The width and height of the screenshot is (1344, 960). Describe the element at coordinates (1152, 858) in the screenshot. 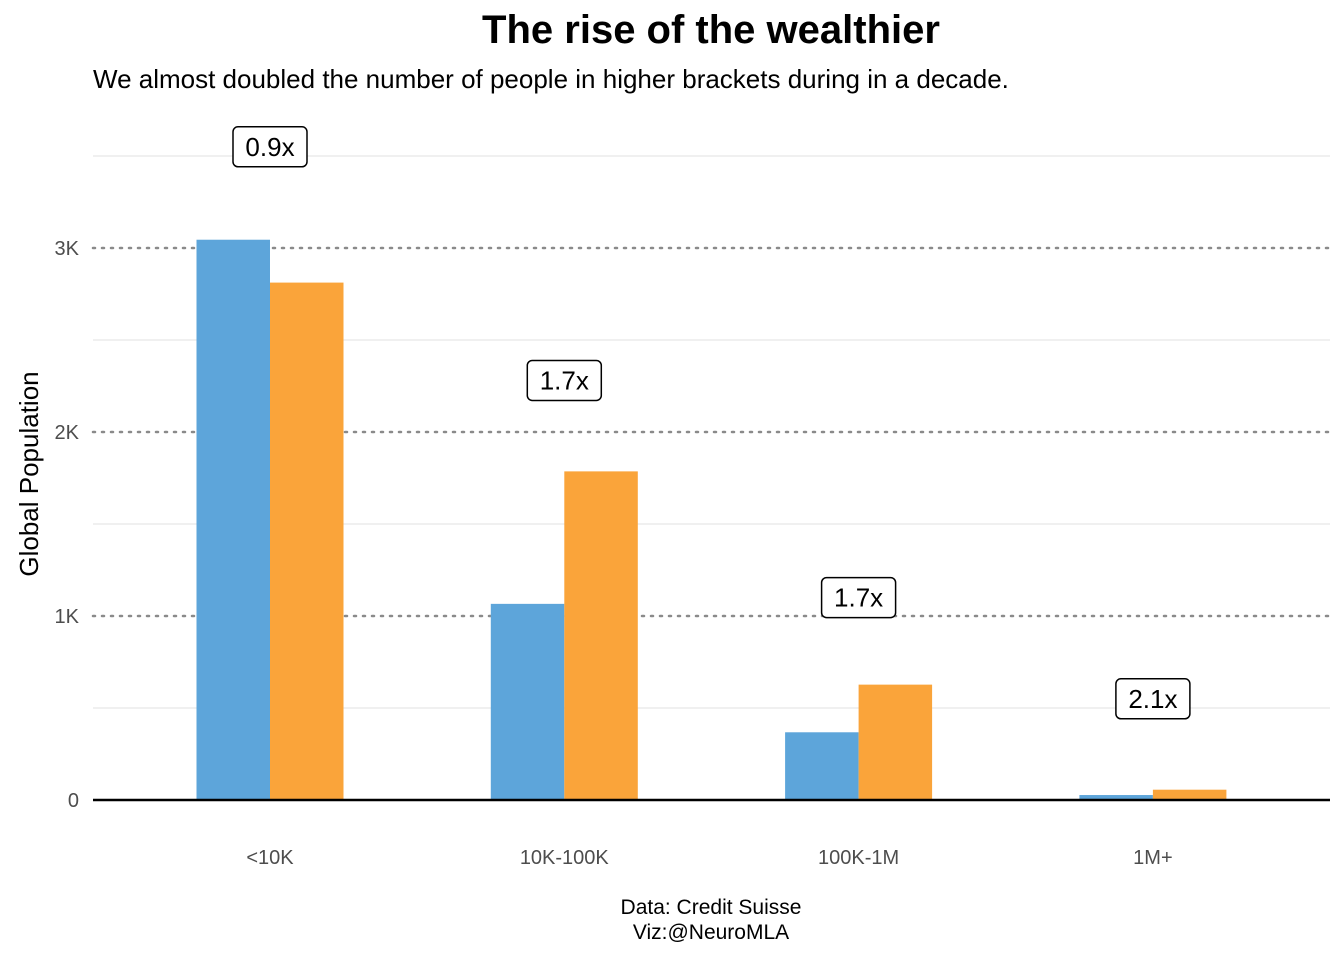

I see `x-tick-label: 1M+` at that location.